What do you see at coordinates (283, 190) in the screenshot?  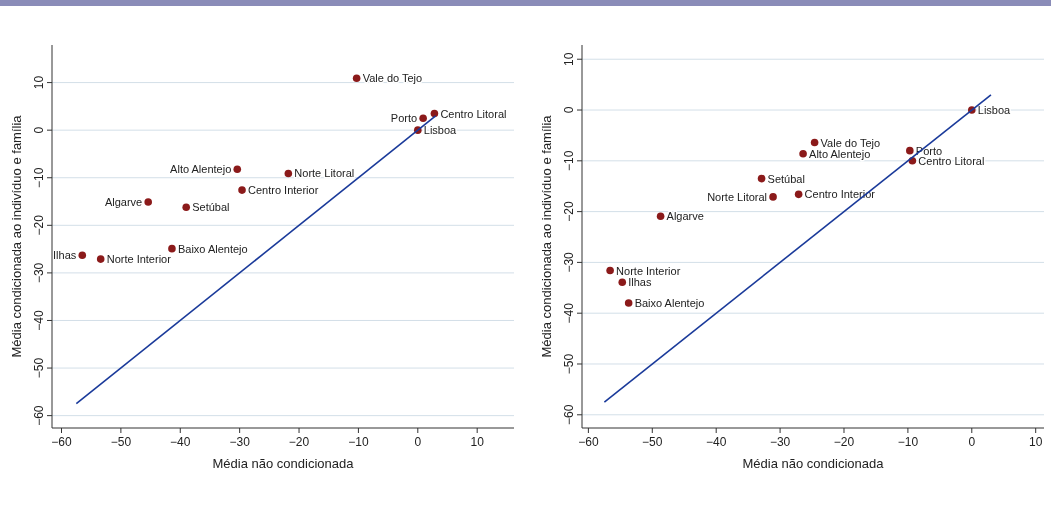 I see `annotation: Centro Interior` at bounding box center [283, 190].